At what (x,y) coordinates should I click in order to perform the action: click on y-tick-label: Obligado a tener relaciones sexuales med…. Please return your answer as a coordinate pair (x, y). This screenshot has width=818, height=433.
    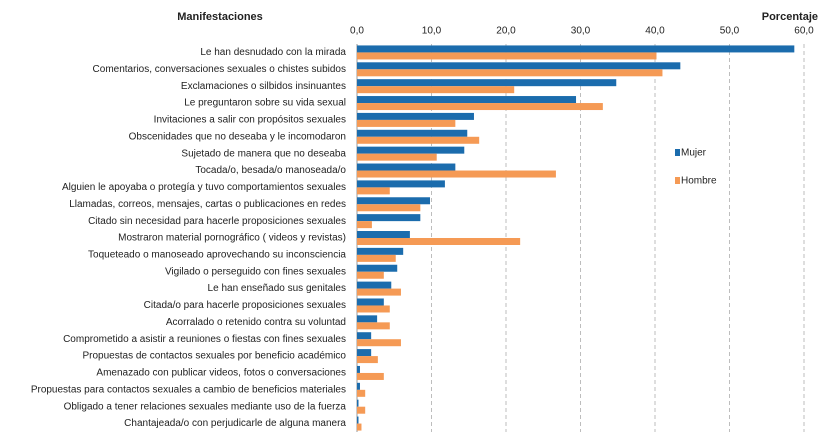
    Looking at the image, I should click on (205, 406).